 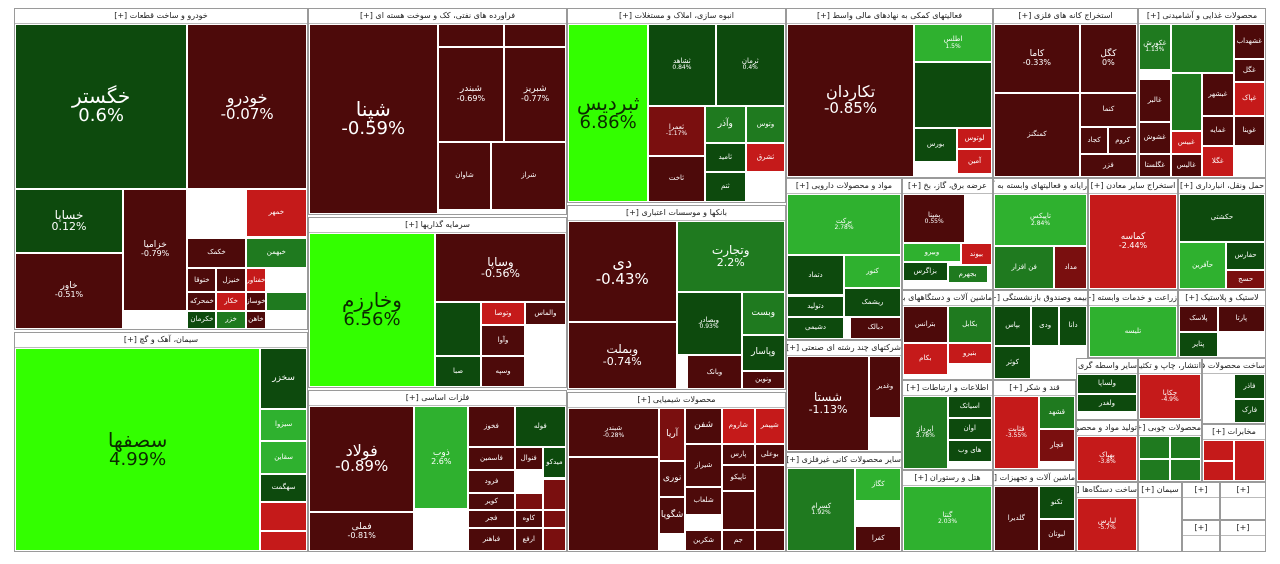 I want to click on stock-tile: بنیرو, so click(x=969, y=353).